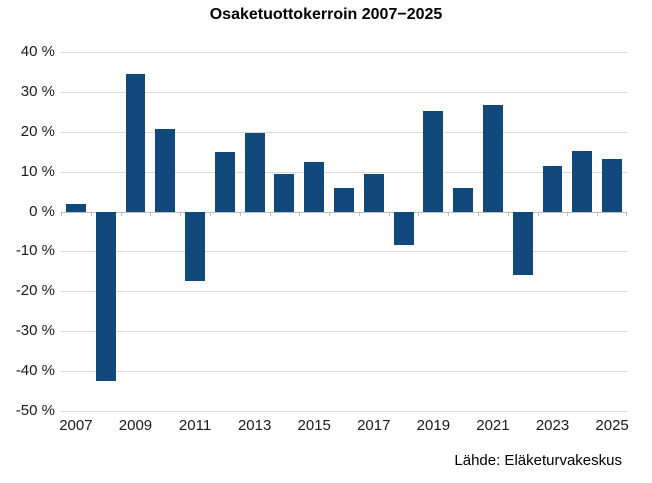  What do you see at coordinates (403, 228) in the screenshot?
I see `bar-2018` at bounding box center [403, 228].